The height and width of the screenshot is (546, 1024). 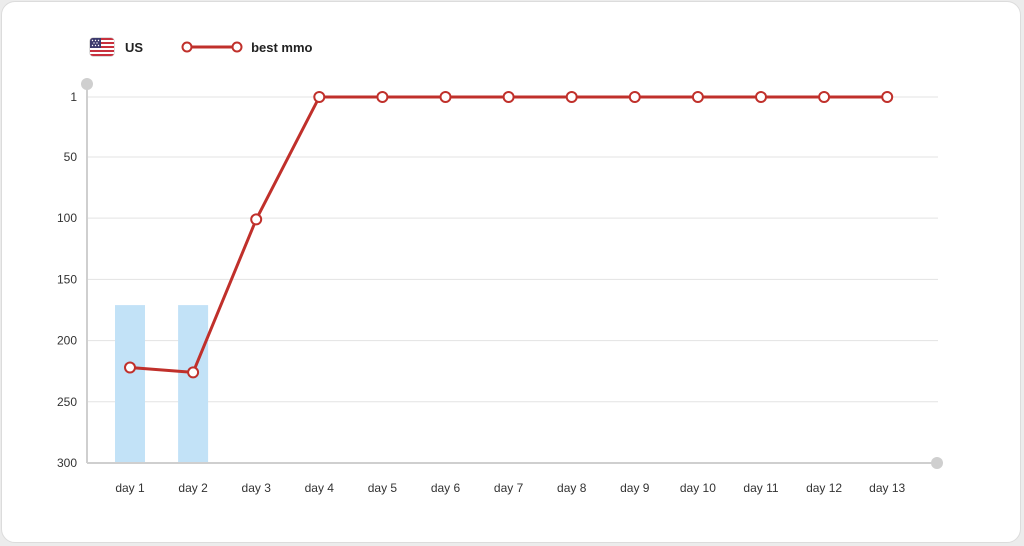 I want to click on legend-label-country: US, so click(x=134, y=47).